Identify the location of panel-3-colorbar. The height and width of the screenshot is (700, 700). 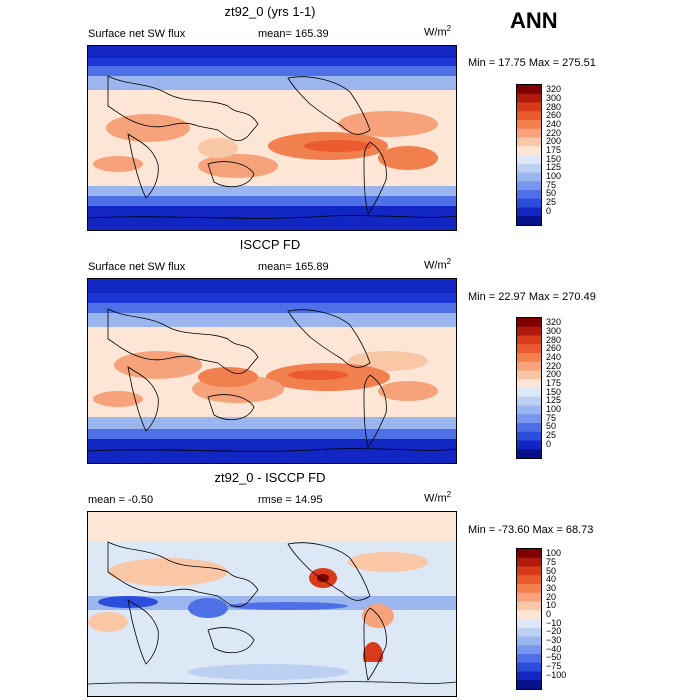
(529, 619).